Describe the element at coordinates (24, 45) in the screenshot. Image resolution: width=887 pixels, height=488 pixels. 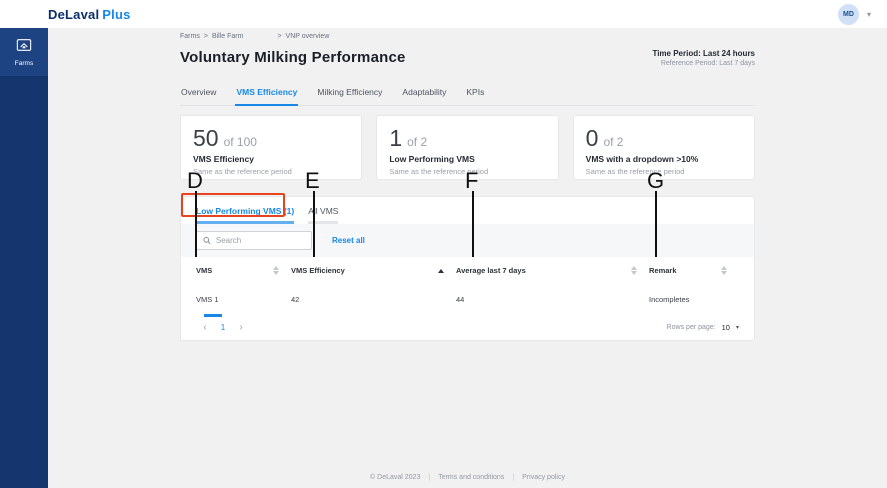
I see `farms-icon` at that location.